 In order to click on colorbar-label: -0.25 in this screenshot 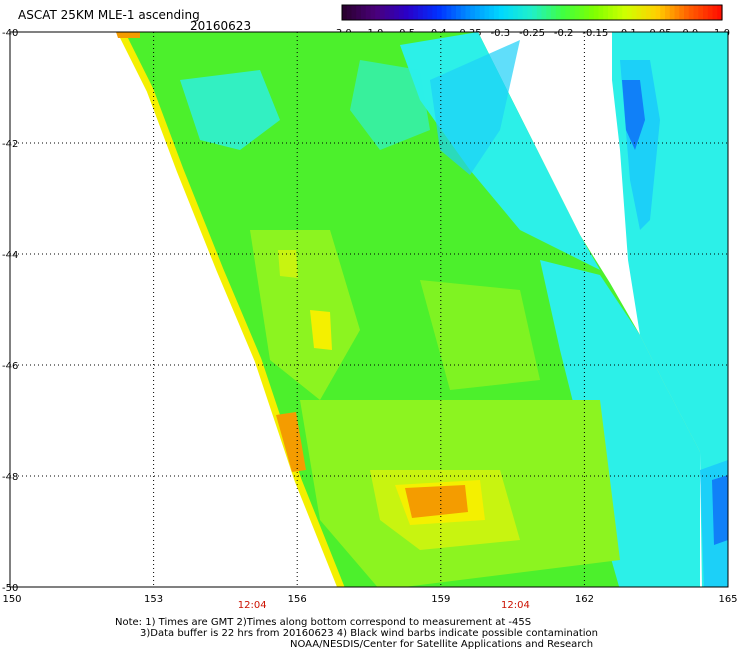, I will do `click(532, 33)`.